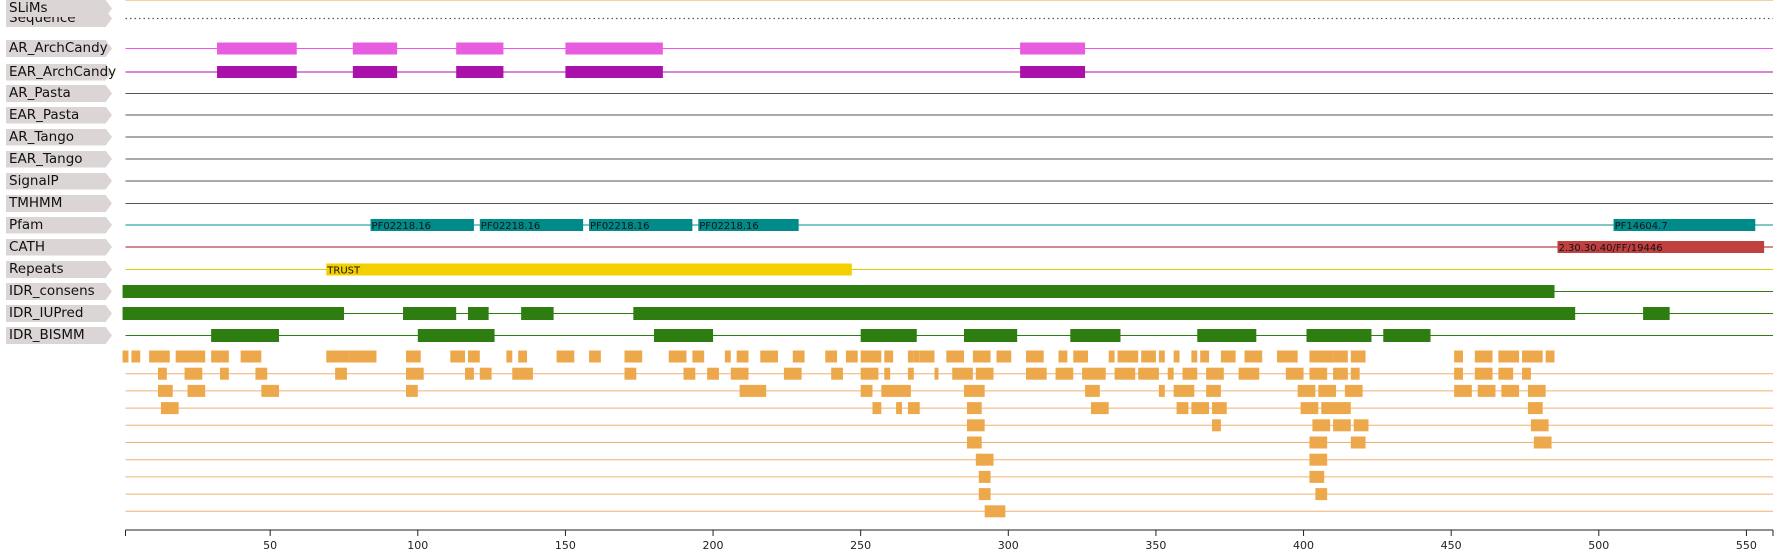 The height and width of the screenshot is (560, 1783). What do you see at coordinates (1661, 247) in the screenshot?
I see `feature-cath: 2.30.30.40/FF/19446` at bounding box center [1661, 247].